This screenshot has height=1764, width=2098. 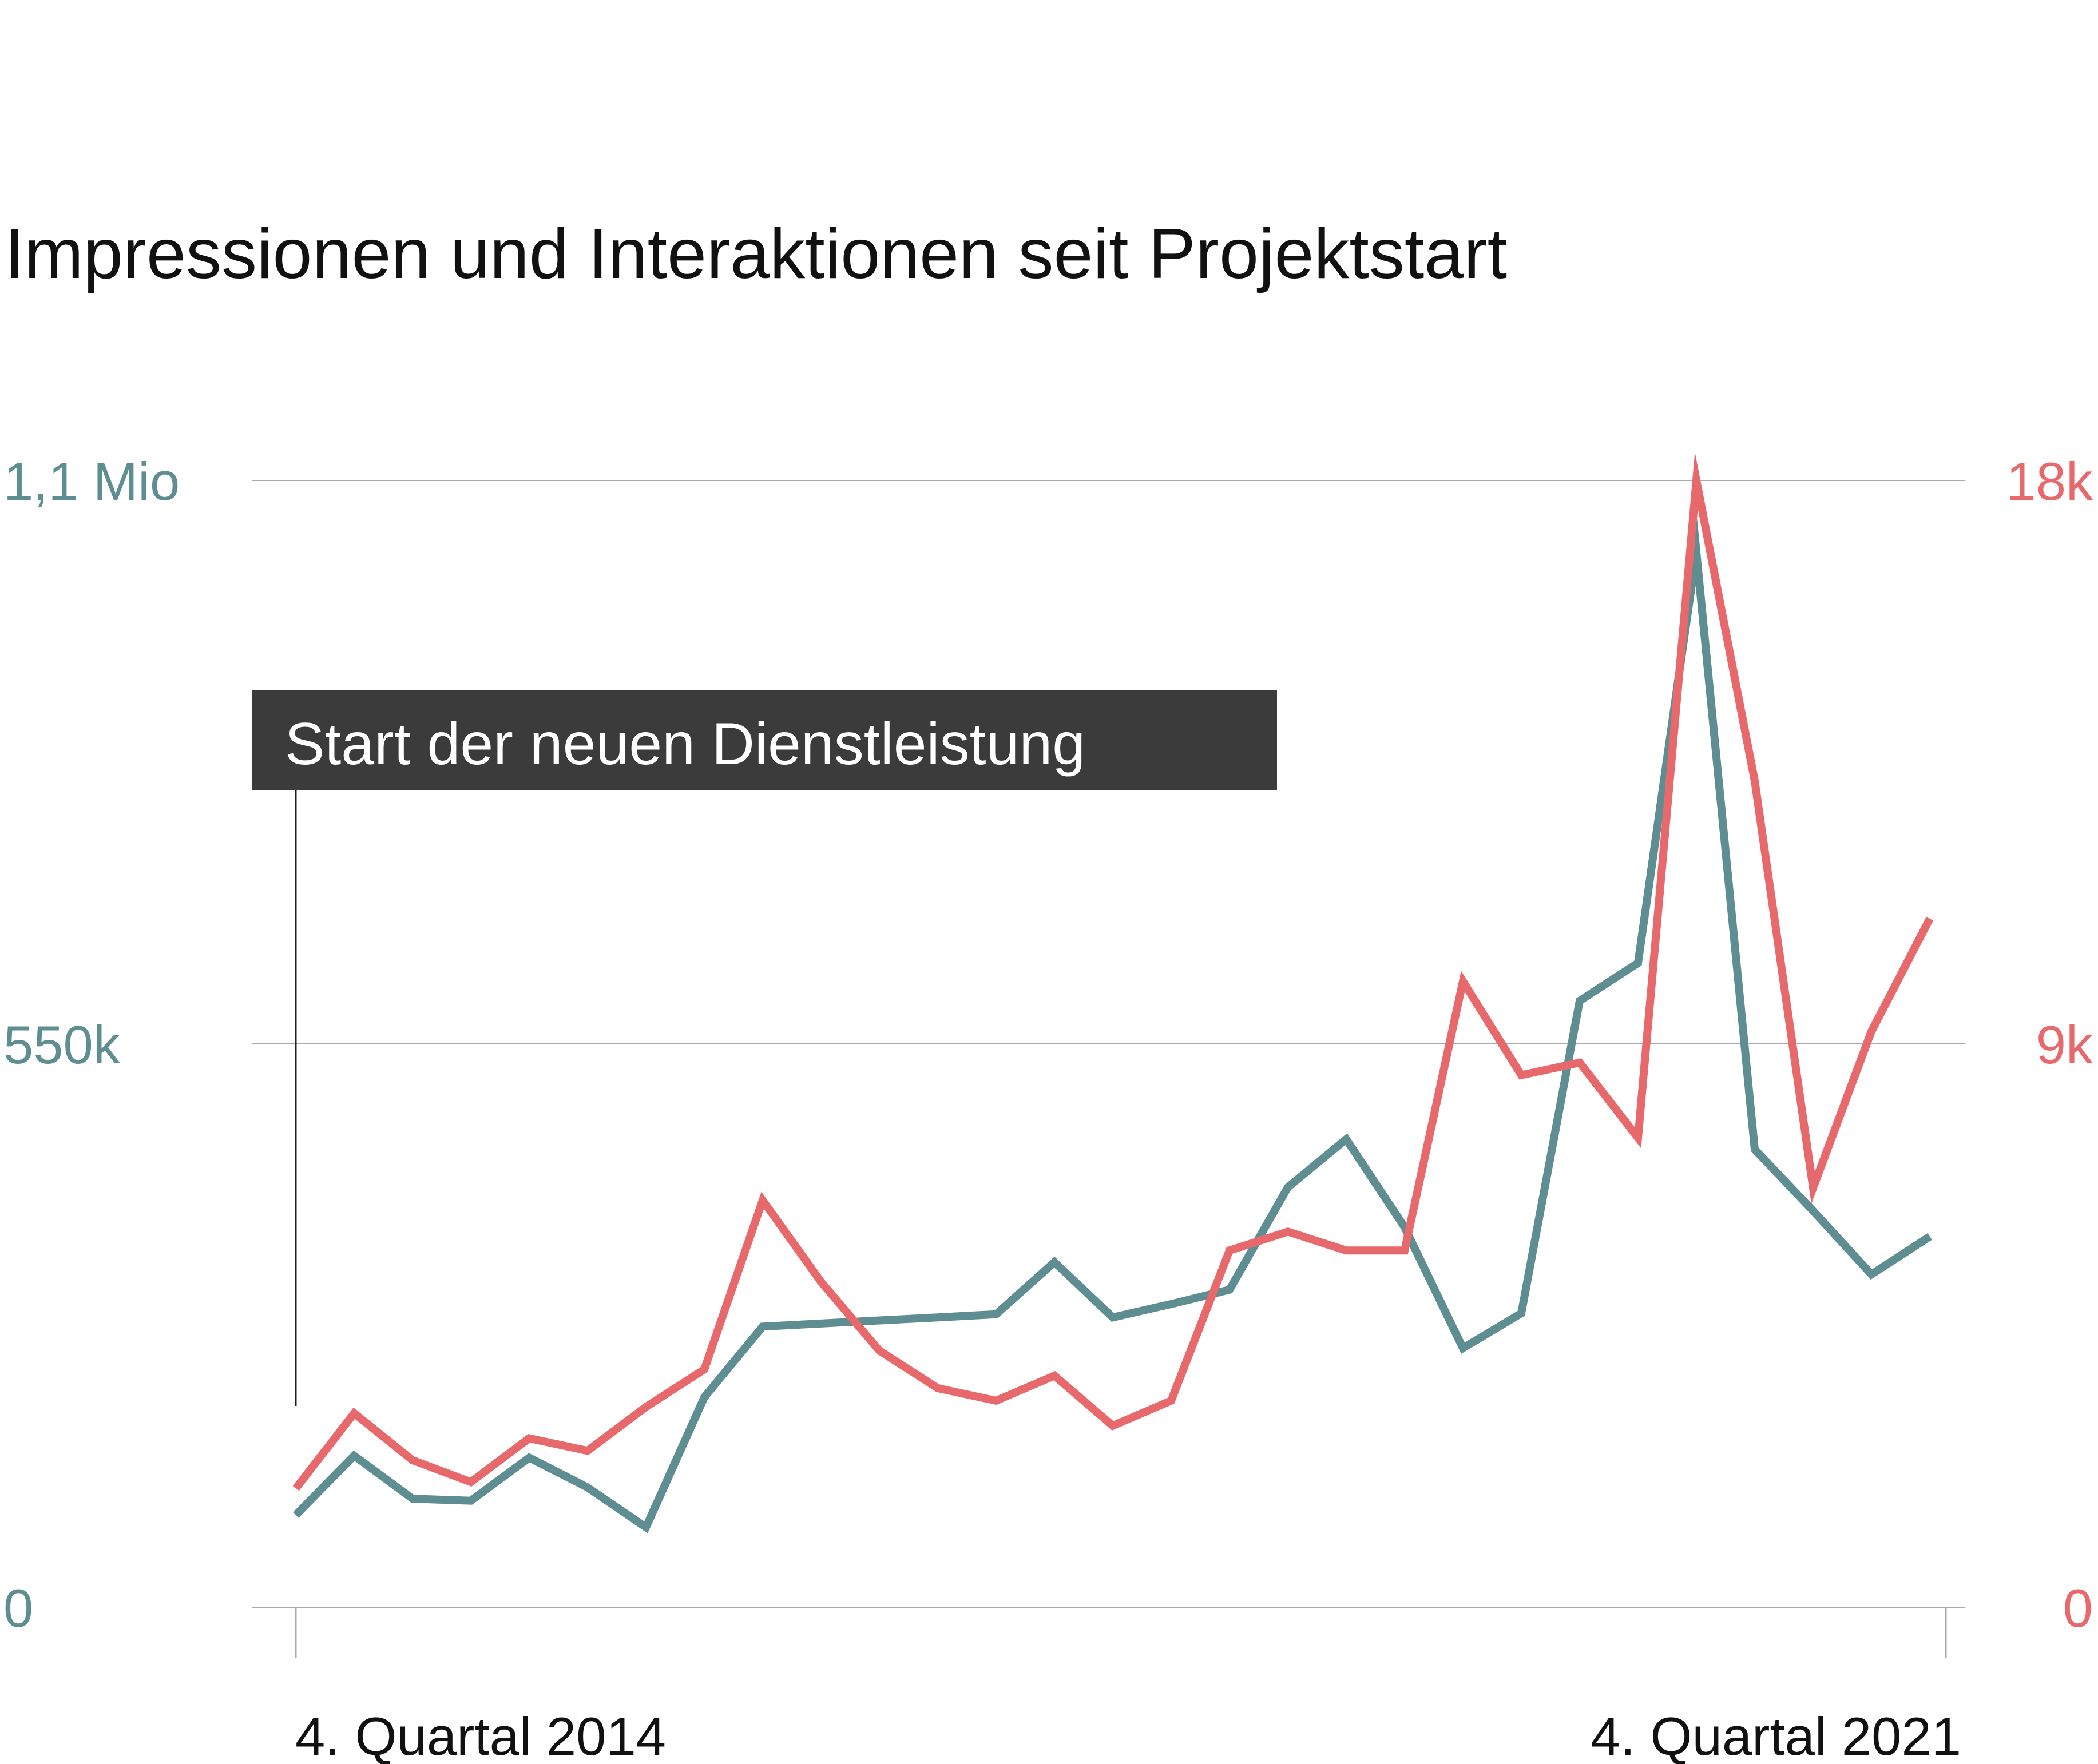 What do you see at coordinates (1128, 1735) in the screenshot?
I see `x-axis-labels: 4. Quartal 2014 4. Quartal 2021` at bounding box center [1128, 1735].